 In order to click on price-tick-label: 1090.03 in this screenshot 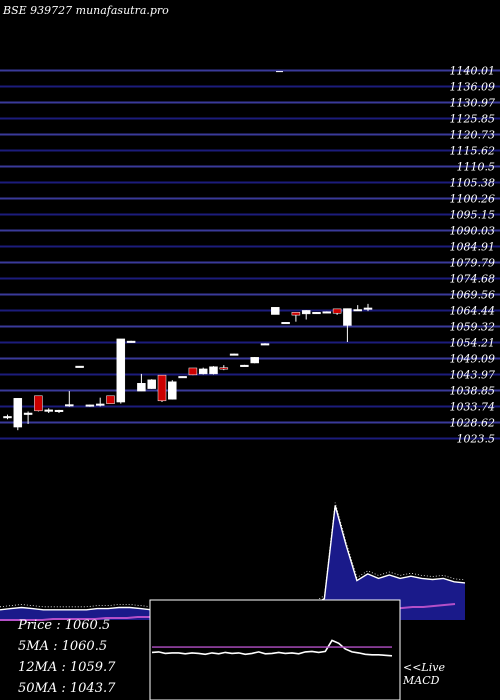, I will do `click(473, 231)`.